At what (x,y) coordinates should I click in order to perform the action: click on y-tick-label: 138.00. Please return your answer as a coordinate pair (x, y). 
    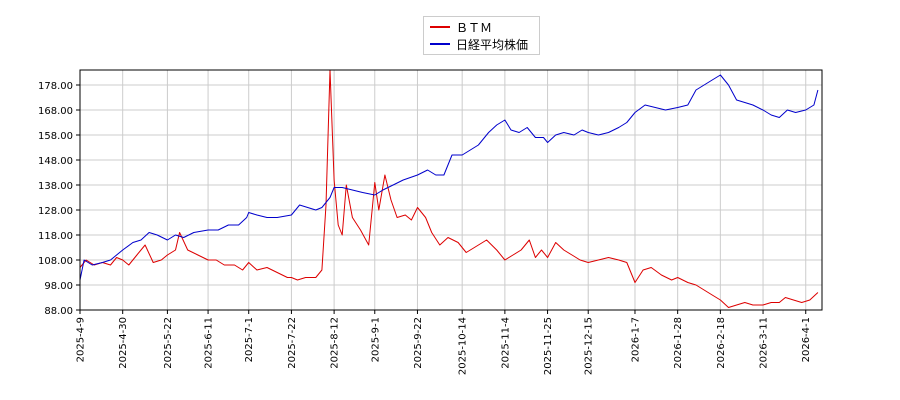
    Looking at the image, I should click on (55, 186).